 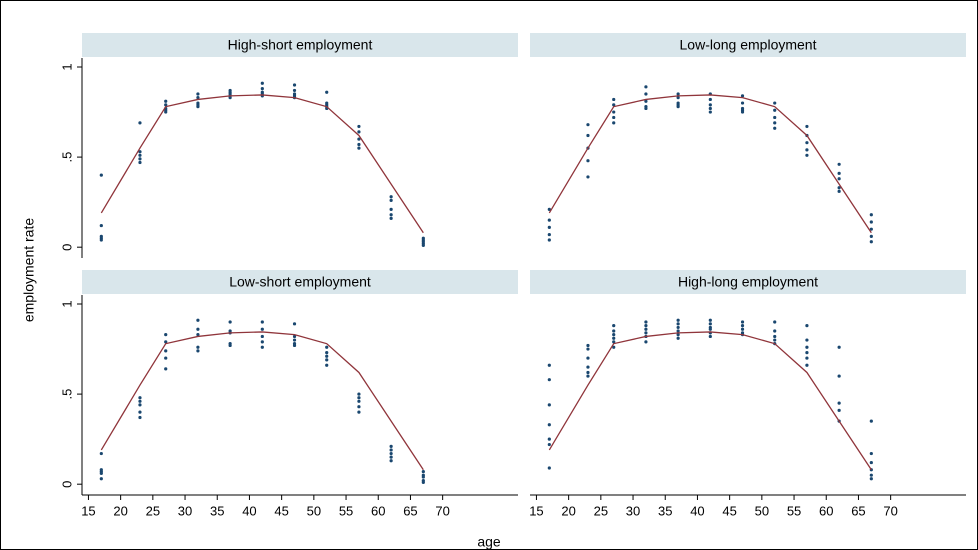 What do you see at coordinates (281, 510) in the screenshot?
I see `x-tick-label: 45` at bounding box center [281, 510].